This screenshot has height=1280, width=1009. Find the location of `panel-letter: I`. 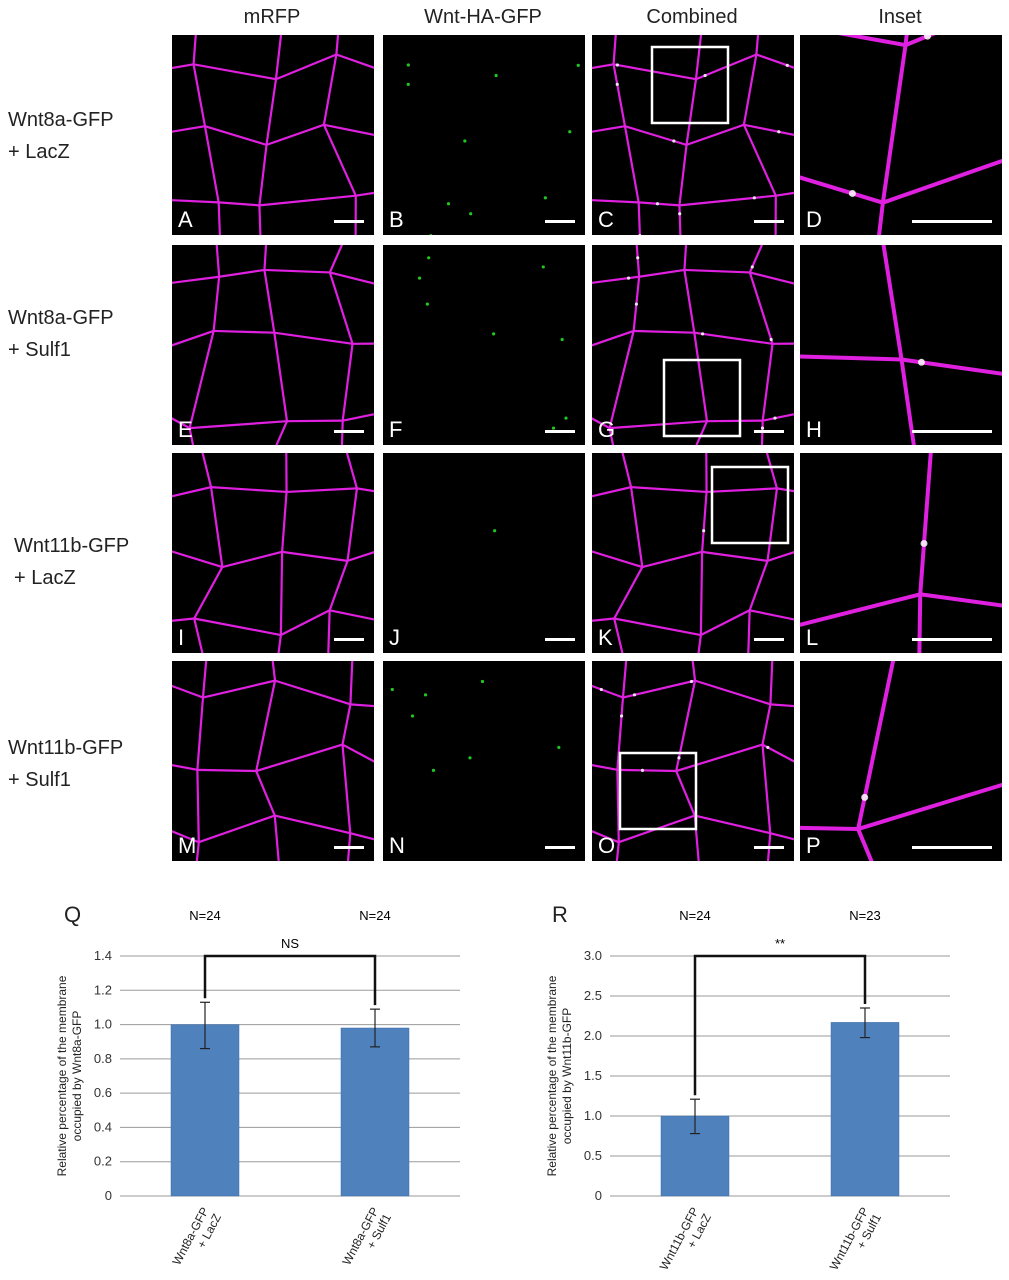

panel-letter: I is located at coordinates (181, 637).